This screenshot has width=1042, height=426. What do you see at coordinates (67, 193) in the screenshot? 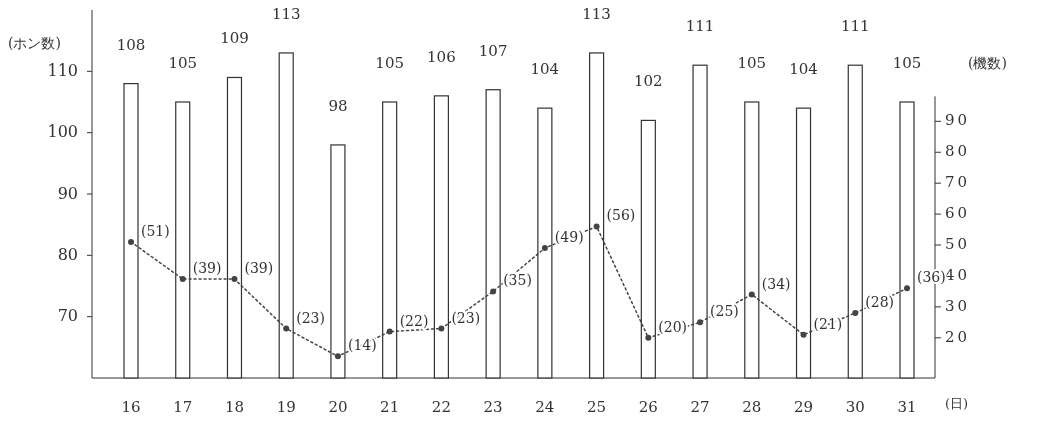
I see `y-tick-label: 90` at bounding box center [67, 193].